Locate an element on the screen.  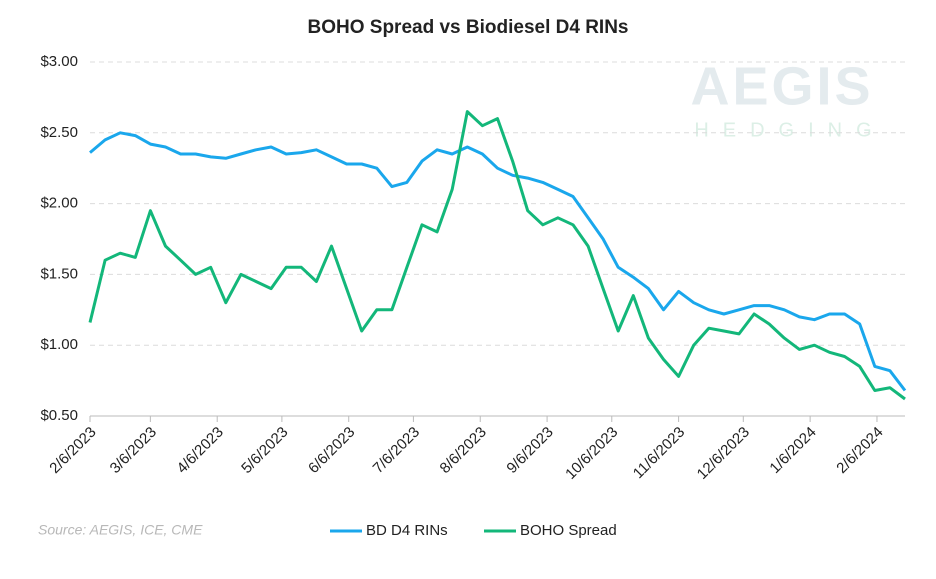
x-tick-label: 1/6/2024 is located at coordinates (792, 450).